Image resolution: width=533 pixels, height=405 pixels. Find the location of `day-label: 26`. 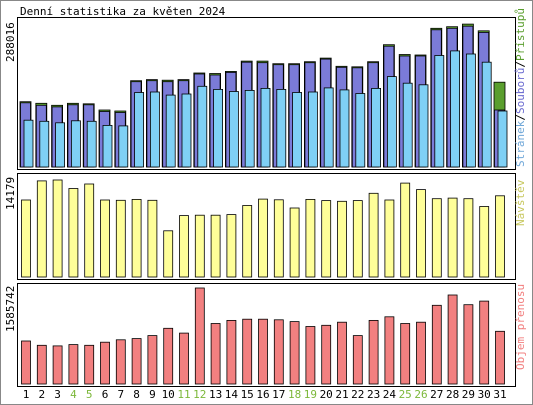

day-label: 26 is located at coordinates (420, 394).